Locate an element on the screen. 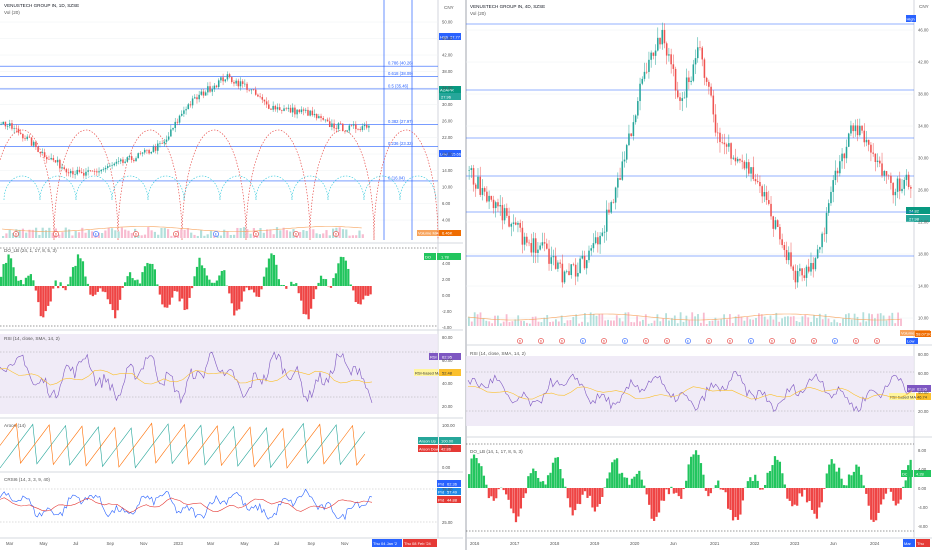 Image resolution: width=932 pixels, height=550 pixels. left-cycle-arc-cyan is located at coordinates (22, 188).